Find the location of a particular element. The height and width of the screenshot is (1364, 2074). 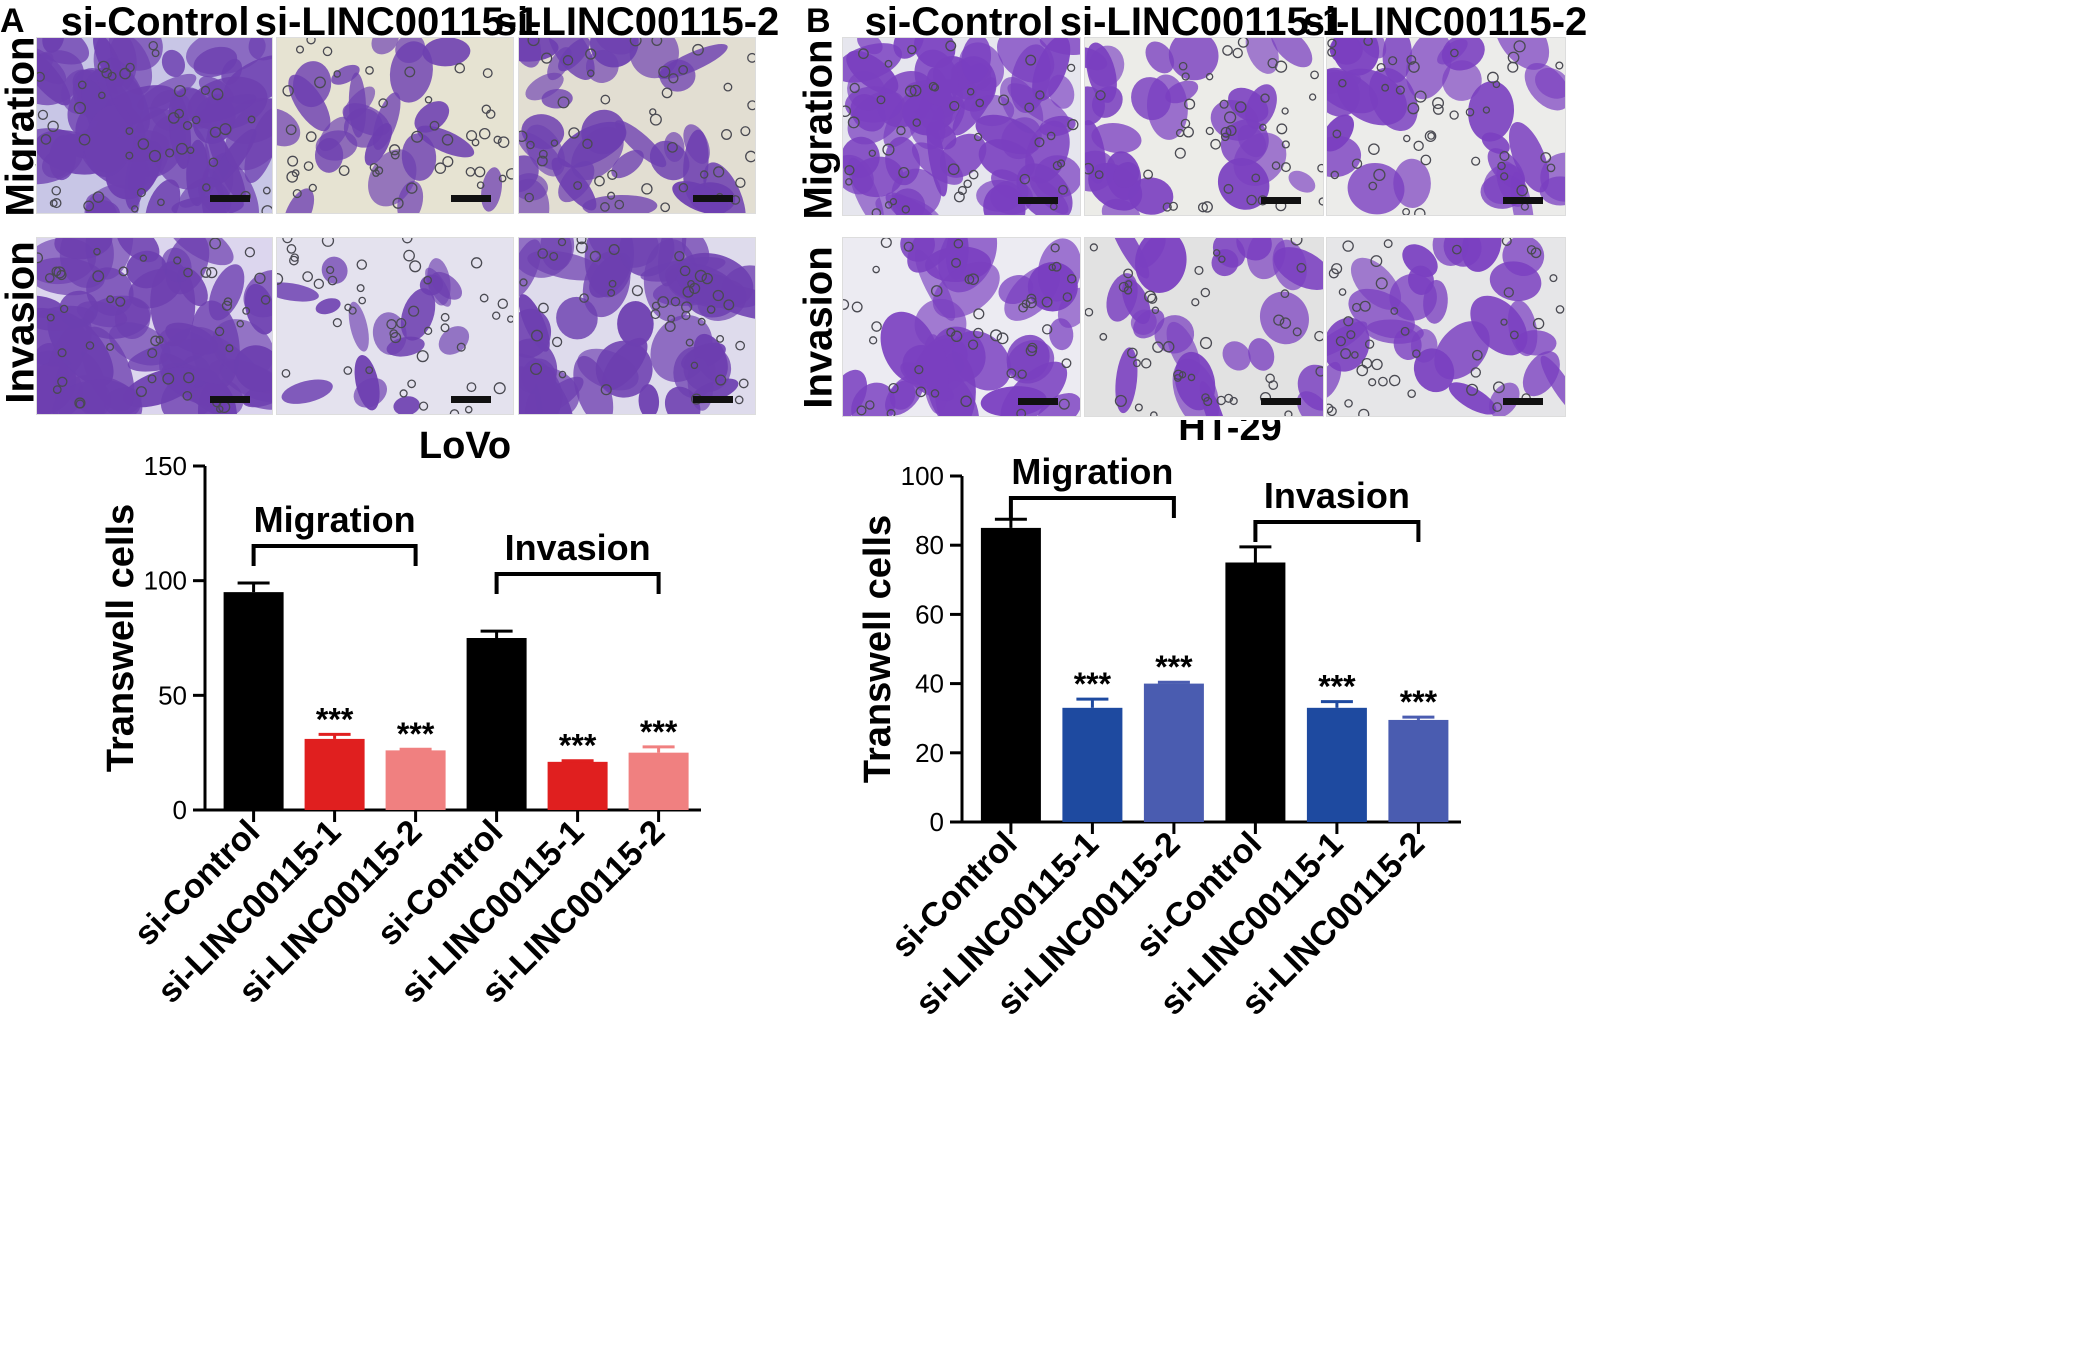

chart-title: LoVo is located at coordinates (465, 446).